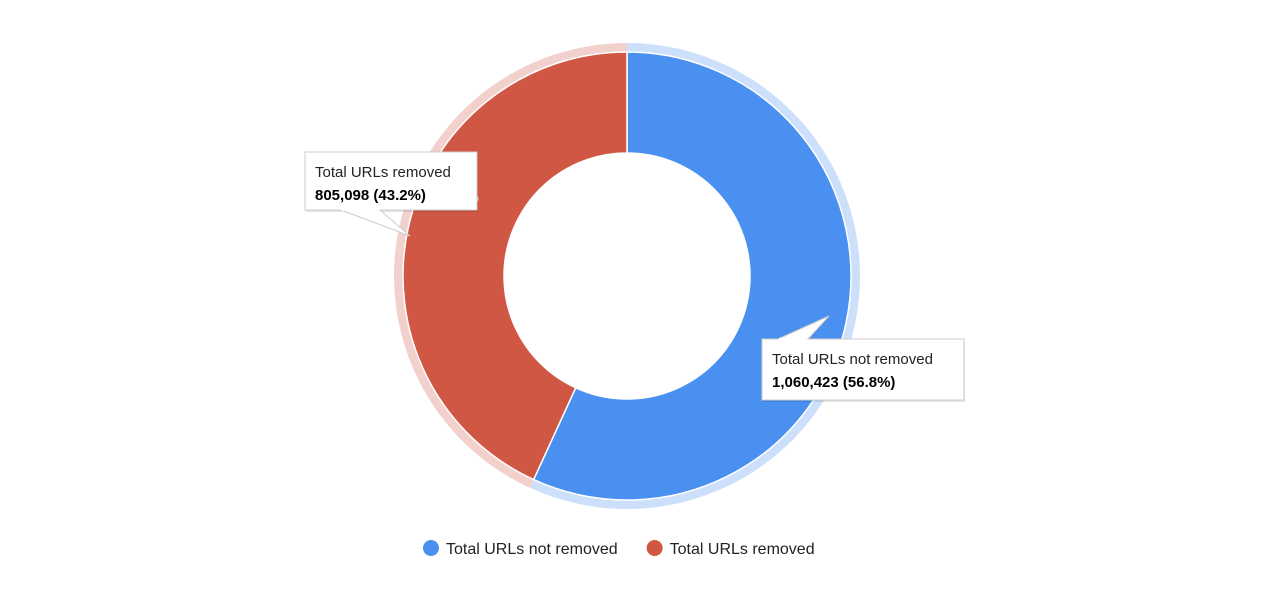  What do you see at coordinates (852, 359) in the screenshot?
I see `tooltip-series-name: Total URLs not removed` at bounding box center [852, 359].